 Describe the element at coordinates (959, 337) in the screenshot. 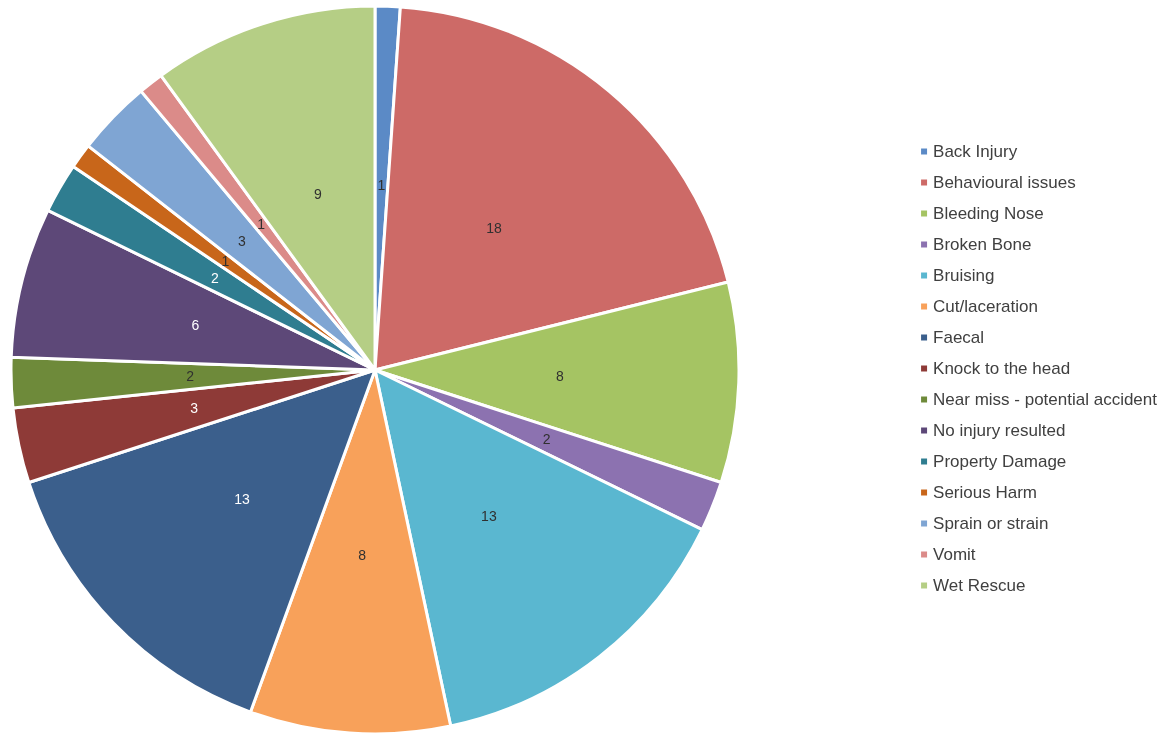

I see `legend-label: Faecal` at that location.